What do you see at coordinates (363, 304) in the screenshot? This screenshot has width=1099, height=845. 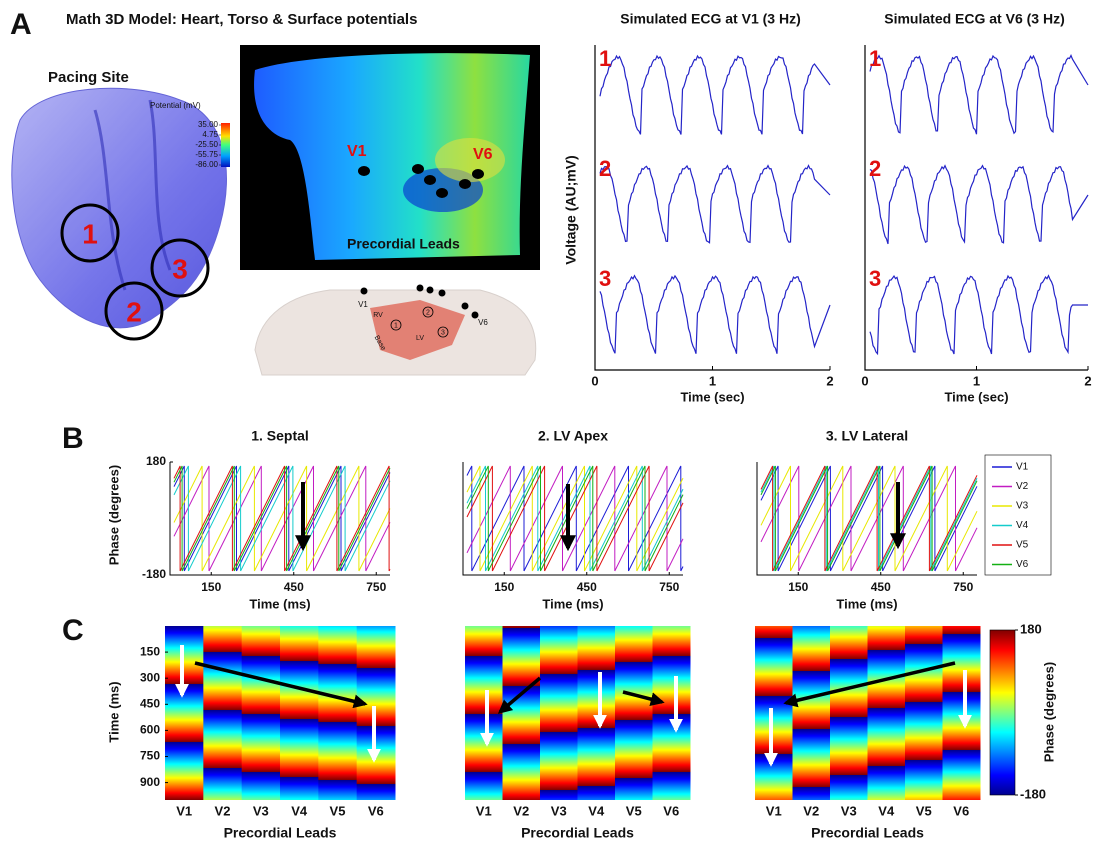 I see `schematic-label: V1` at bounding box center [363, 304].